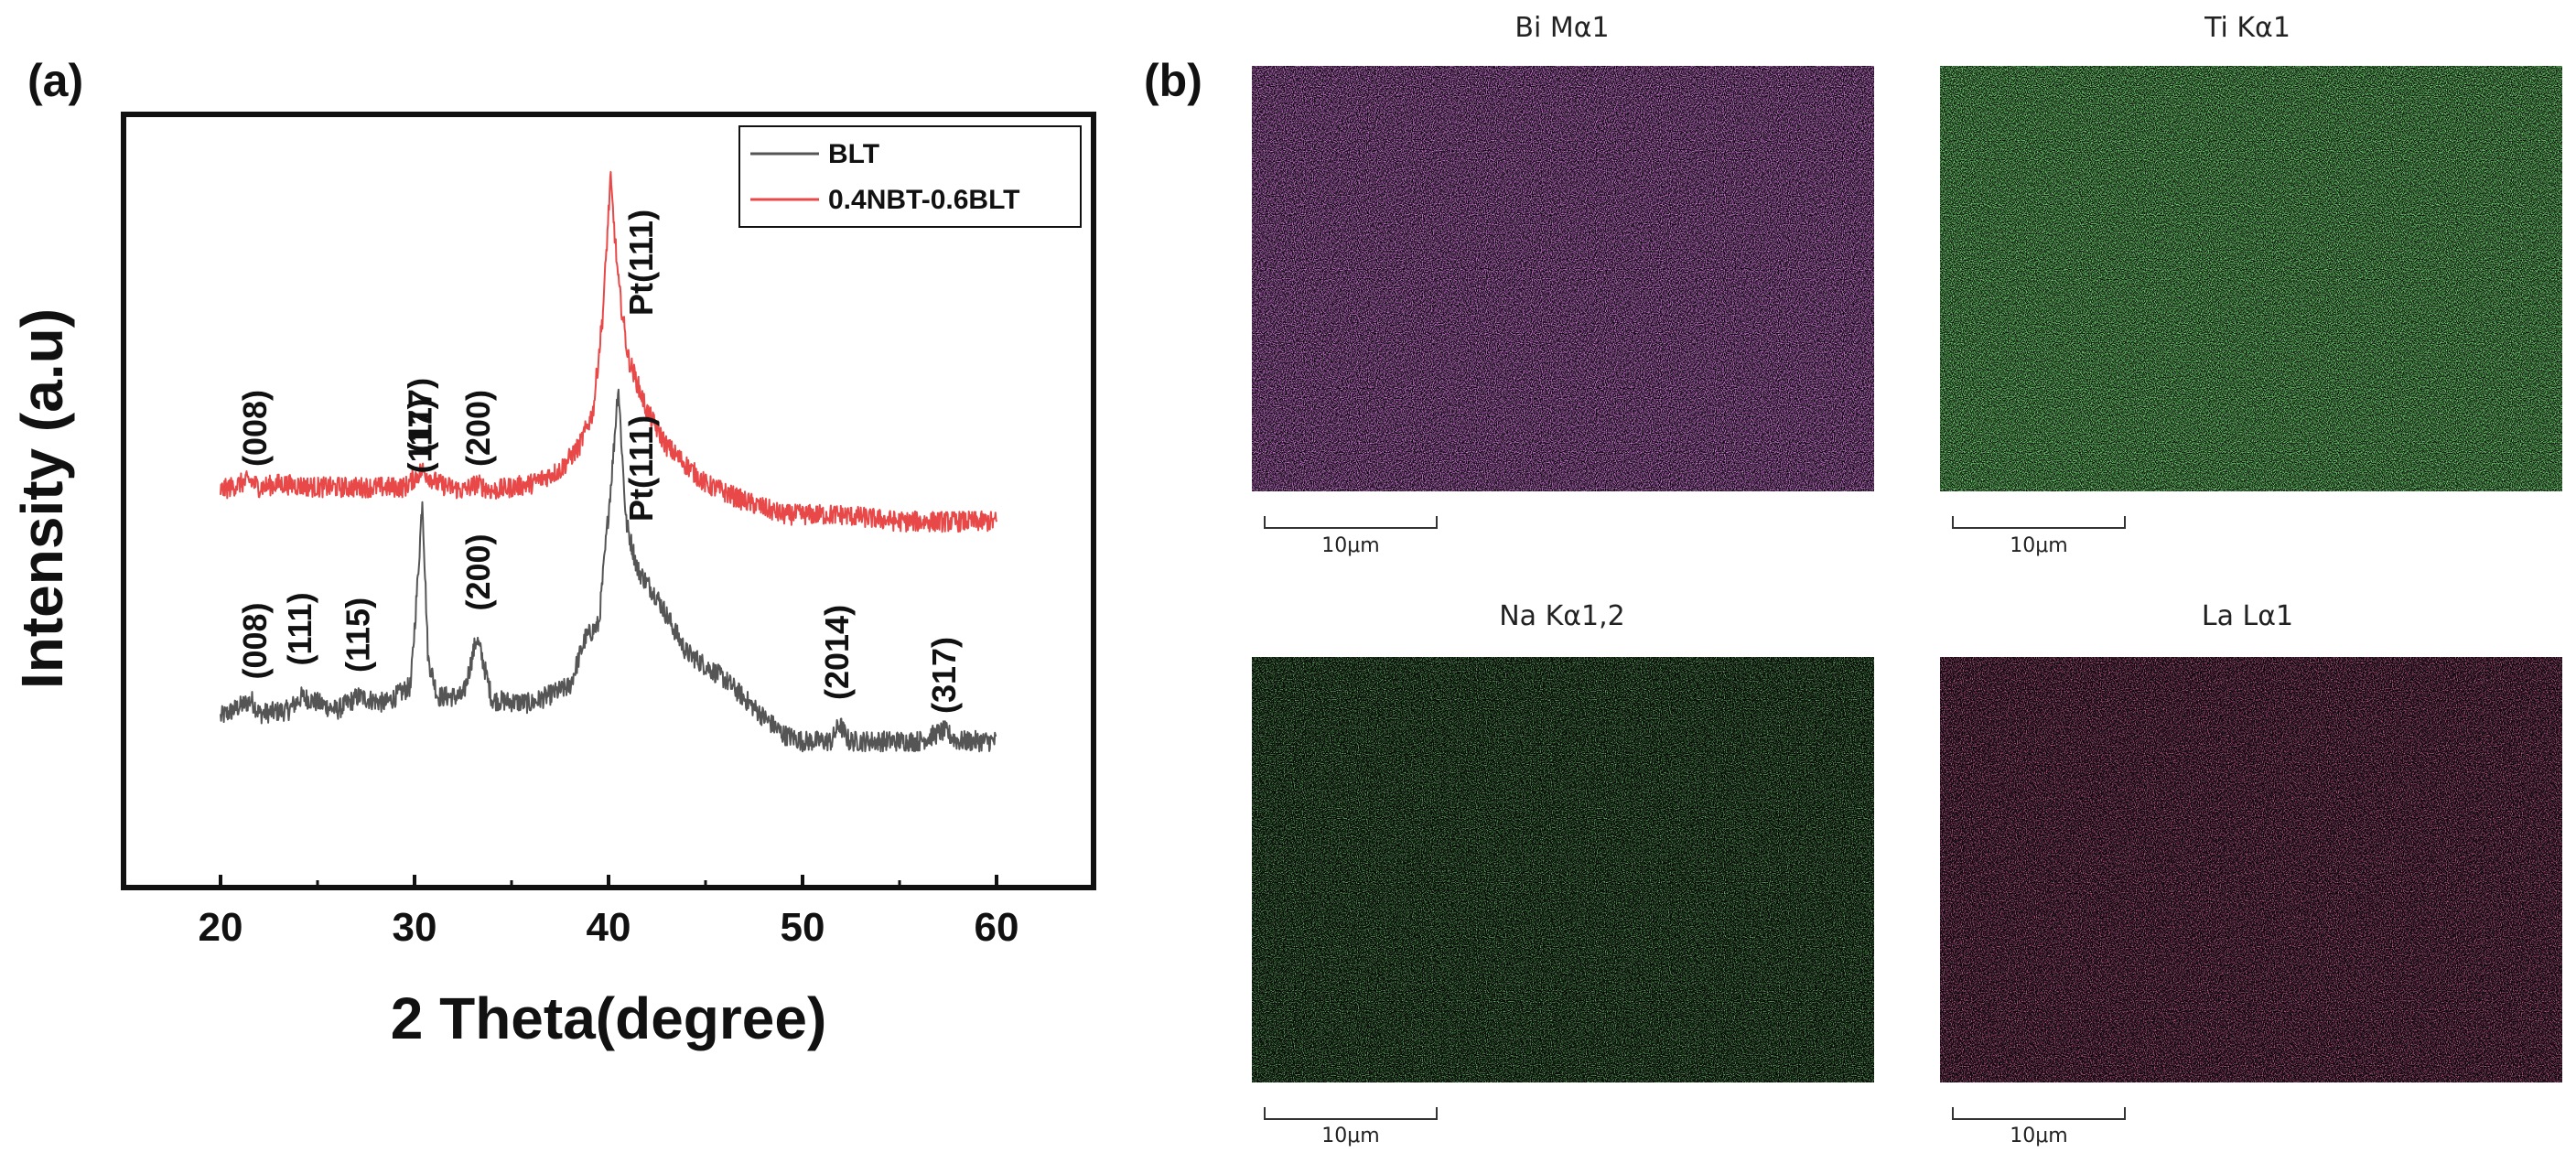 The width and height of the screenshot is (2576, 1152). Describe the element at coordinates (854, 154) in the screenshot. I see `legend-label-blt: BLT` at that location.